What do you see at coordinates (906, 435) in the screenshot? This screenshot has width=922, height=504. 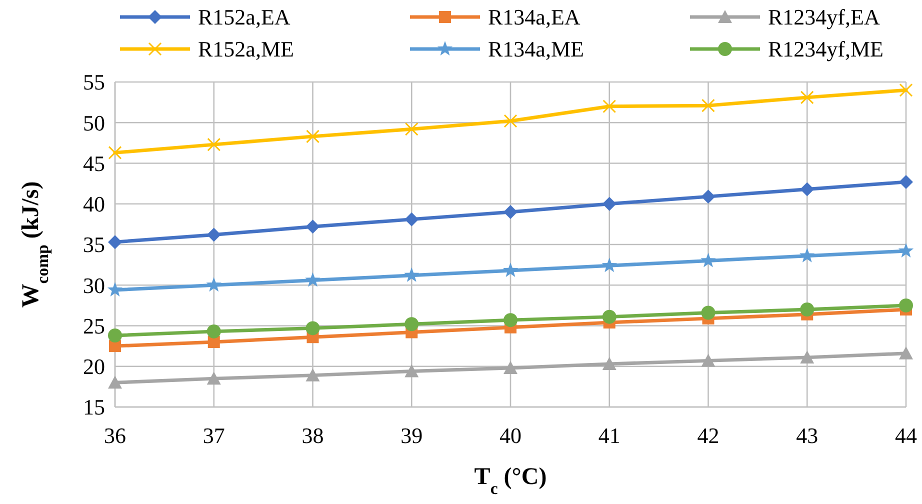 I see `x-tick-label: 44` at bounding box center [906, 435].